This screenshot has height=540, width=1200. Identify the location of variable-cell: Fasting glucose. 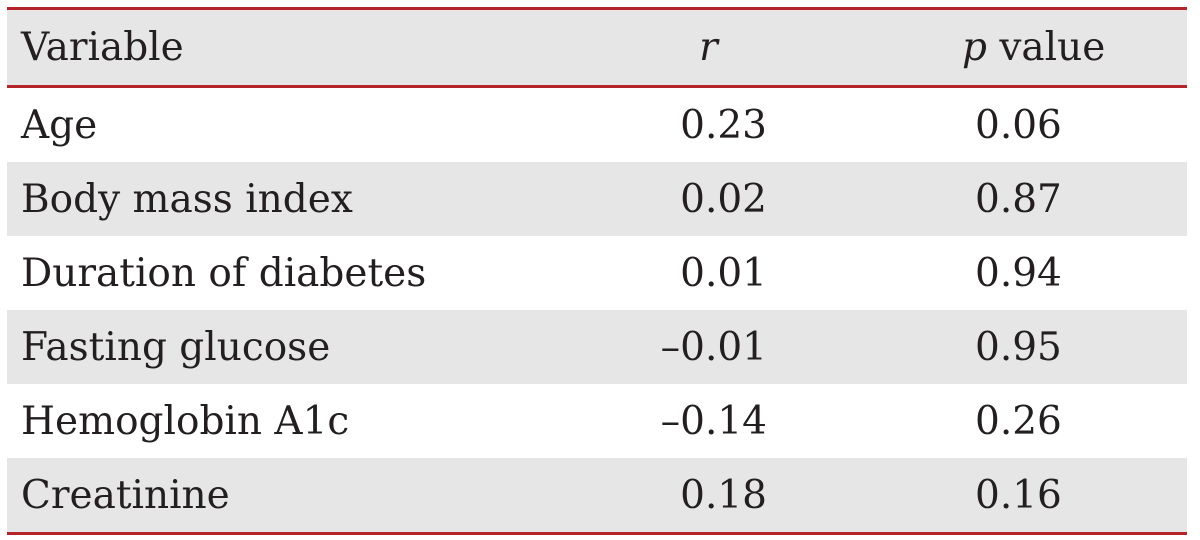
(176, 347).